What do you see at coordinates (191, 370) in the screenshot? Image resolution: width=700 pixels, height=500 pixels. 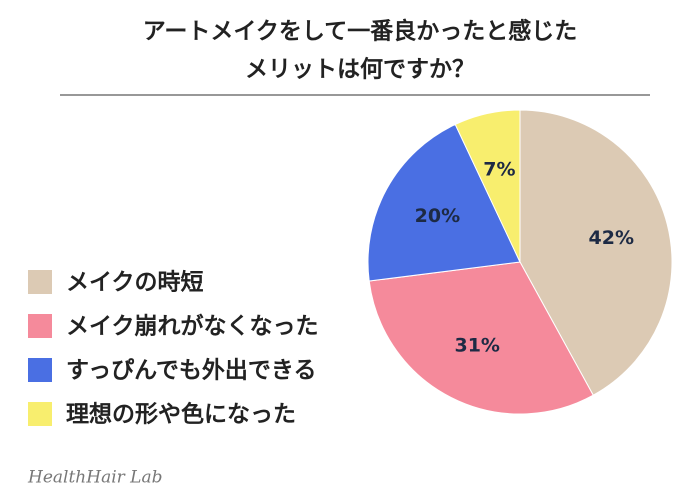 I see `legend-label: すっぴんでも外出できる` at bounding box center [191, 370].